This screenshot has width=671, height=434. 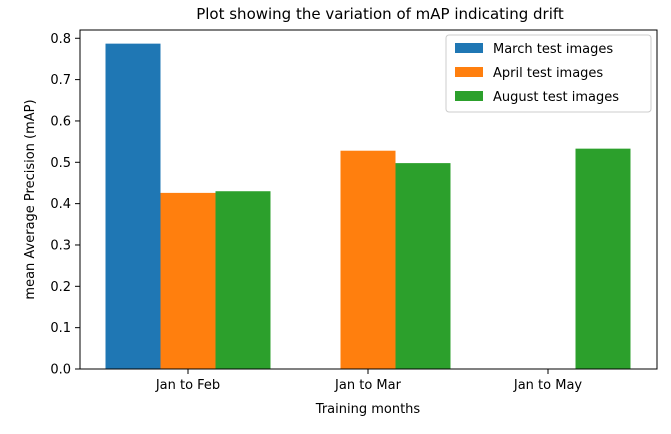 What do you see at coordinates (60, 328) in the screenshot?
I see `y-tick-label: 0.1` at bounding box center [60, 328].